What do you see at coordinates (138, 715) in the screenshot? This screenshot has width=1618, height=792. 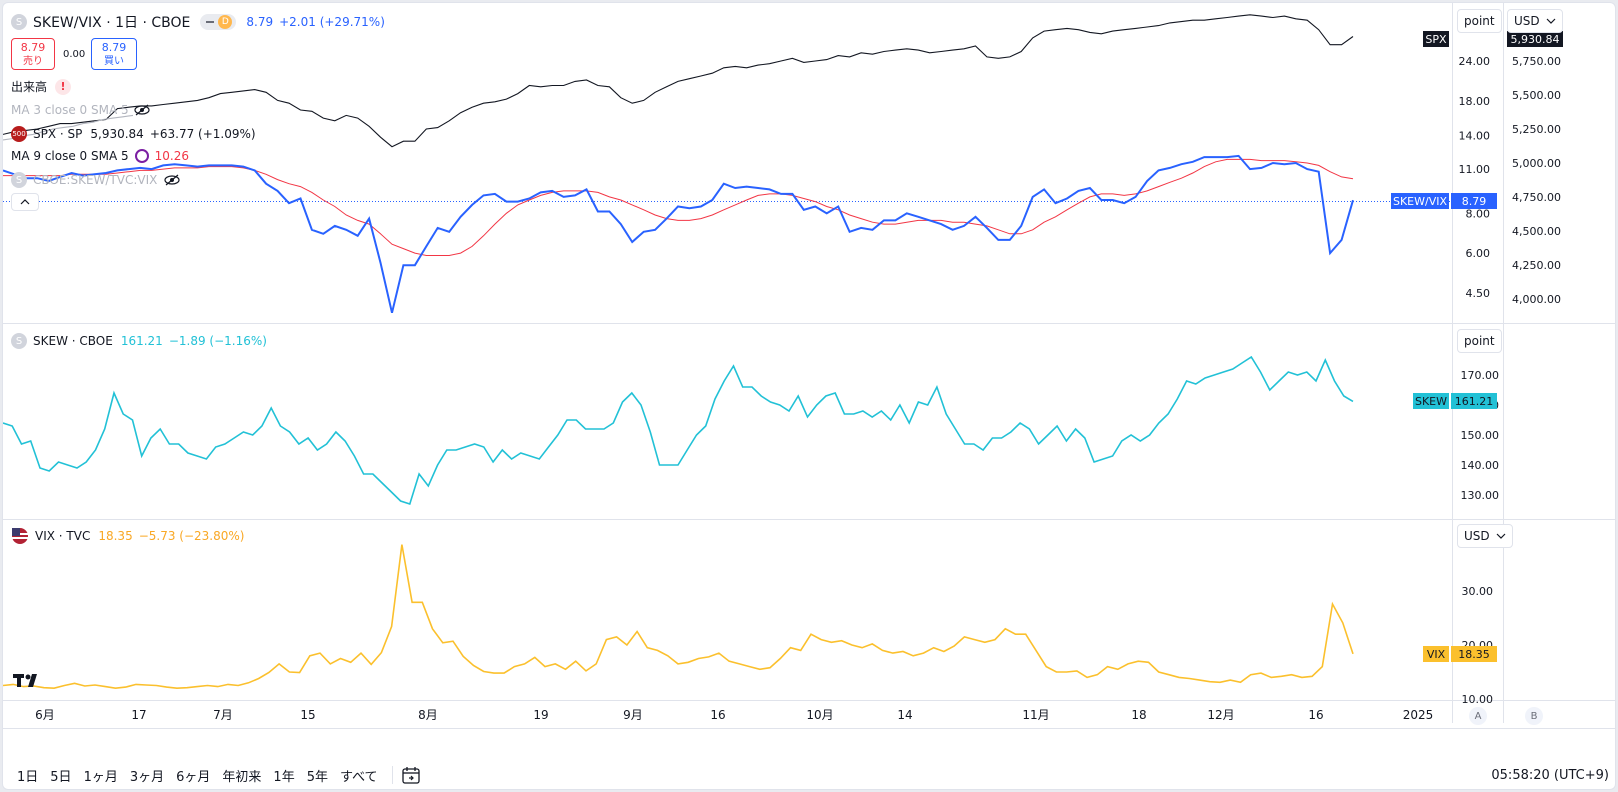 I see `time-axis-label: 17` at bounding box center [138, 715].